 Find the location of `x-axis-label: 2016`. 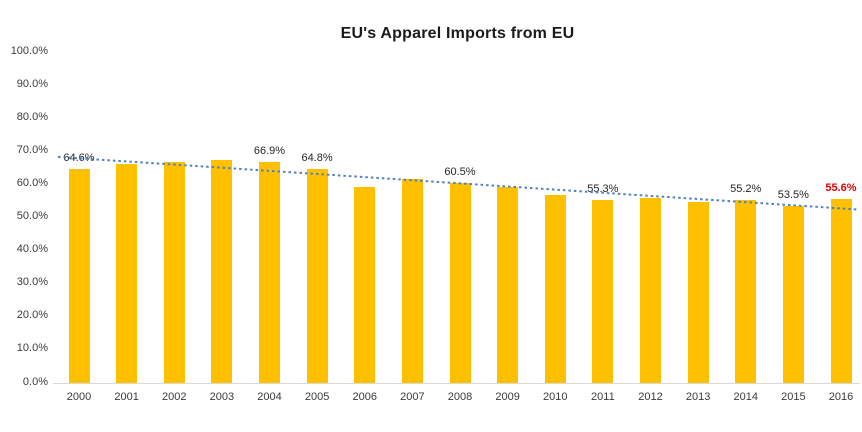

x-axis-label: 2016 is located at coordinates (841, 397).